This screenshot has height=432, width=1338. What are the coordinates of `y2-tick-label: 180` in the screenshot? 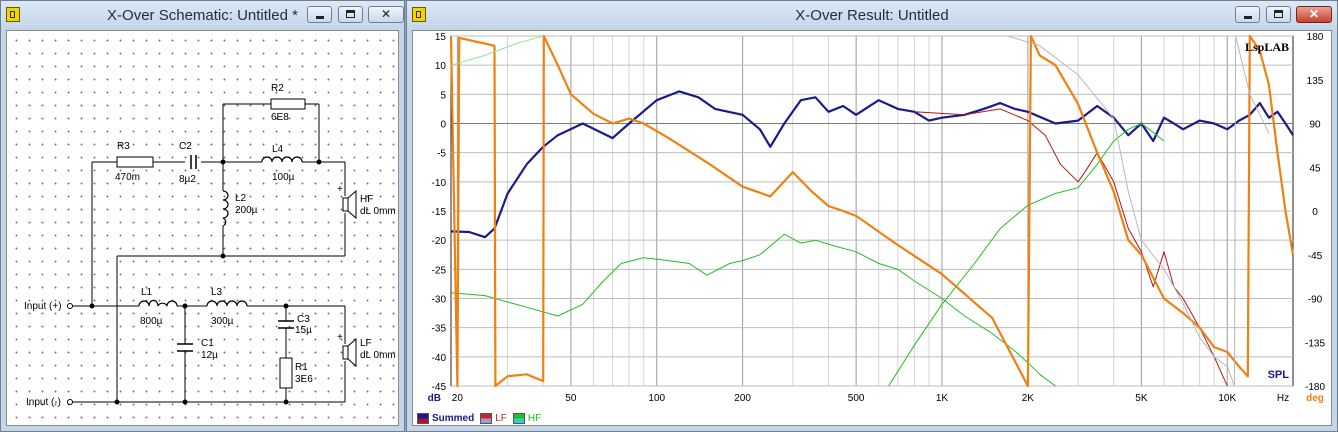 It's located at (1315, 37).